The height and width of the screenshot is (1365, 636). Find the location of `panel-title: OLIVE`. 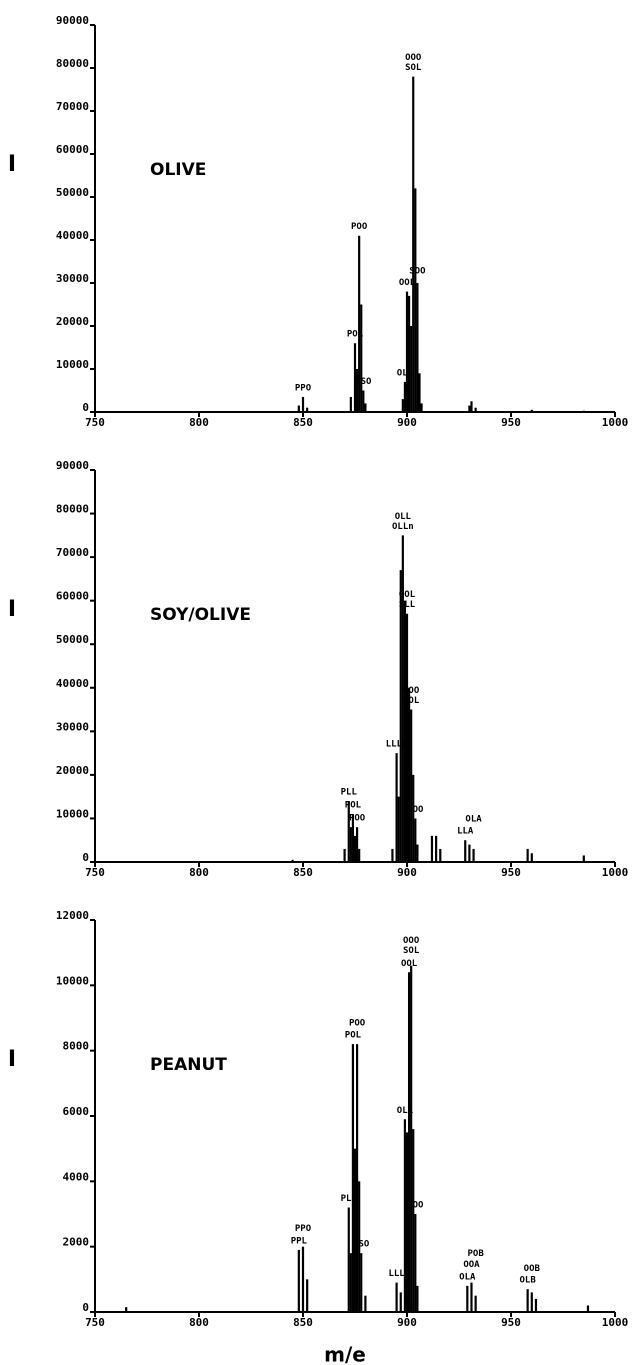

panel-title: OLIVE is located at coordinates (178, 170).